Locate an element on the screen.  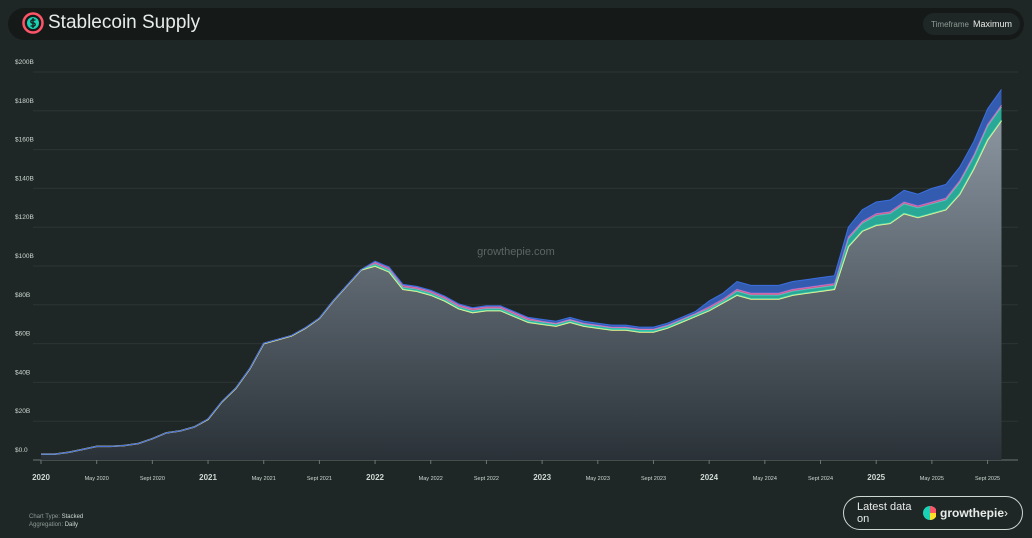
y-tick-label: $20B is located at coordinates (22, 411).